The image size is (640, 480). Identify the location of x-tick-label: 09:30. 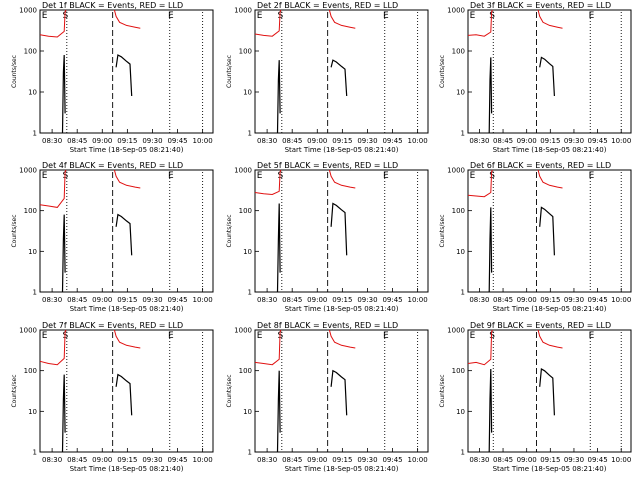
(367, 460).